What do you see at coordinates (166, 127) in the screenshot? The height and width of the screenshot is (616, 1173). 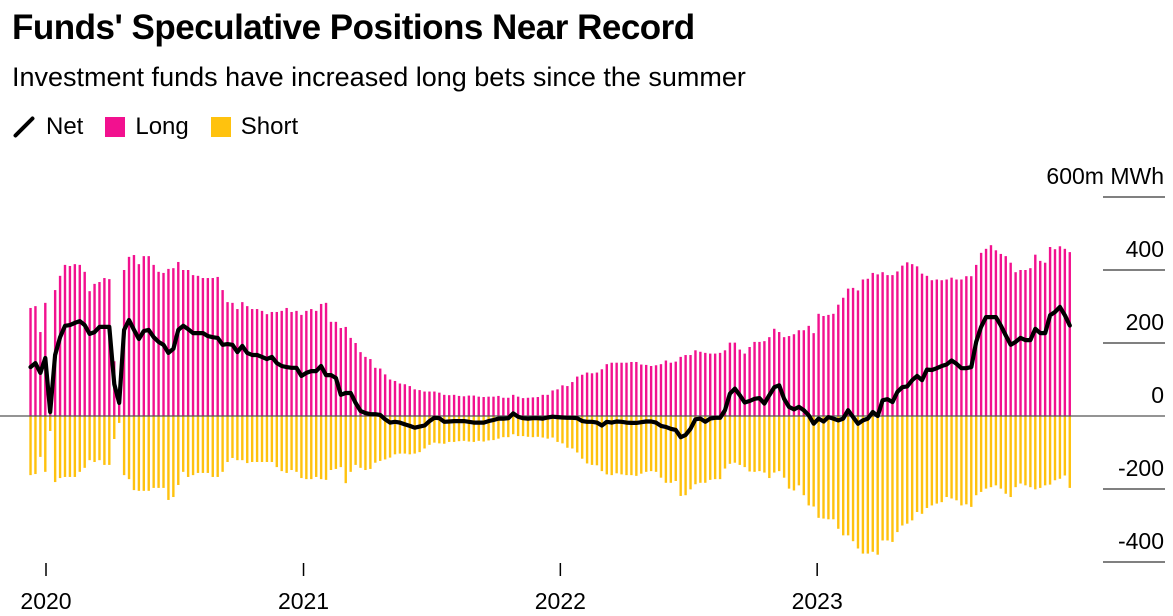 I see `legend: Net Long Short` at bounding box center [166, 127].